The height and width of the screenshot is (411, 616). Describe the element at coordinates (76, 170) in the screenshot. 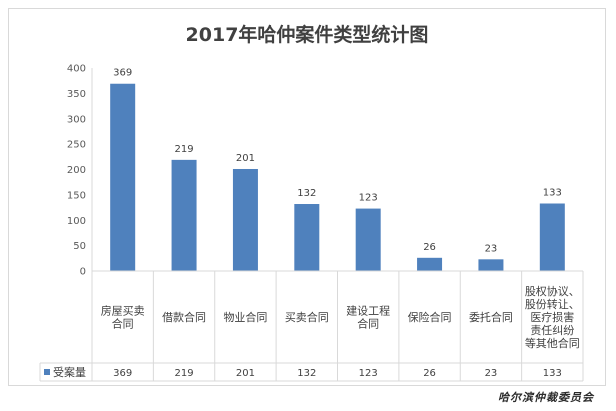

I see `y-tick-label-4: 200` at that location.